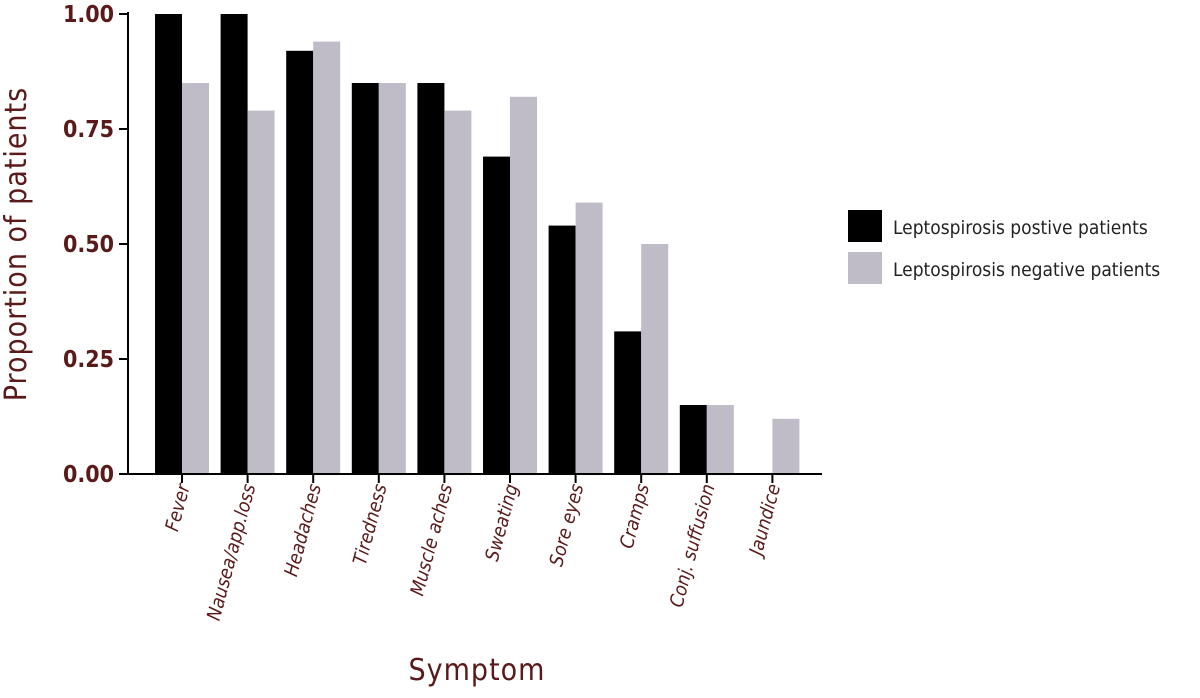 This screenshot has width=1200, height=698. What do you see at coordinates (232, 552) in the screenshot?
I see `x-tick-label: Nausea/app.loss` at bounding box center [232, 552].